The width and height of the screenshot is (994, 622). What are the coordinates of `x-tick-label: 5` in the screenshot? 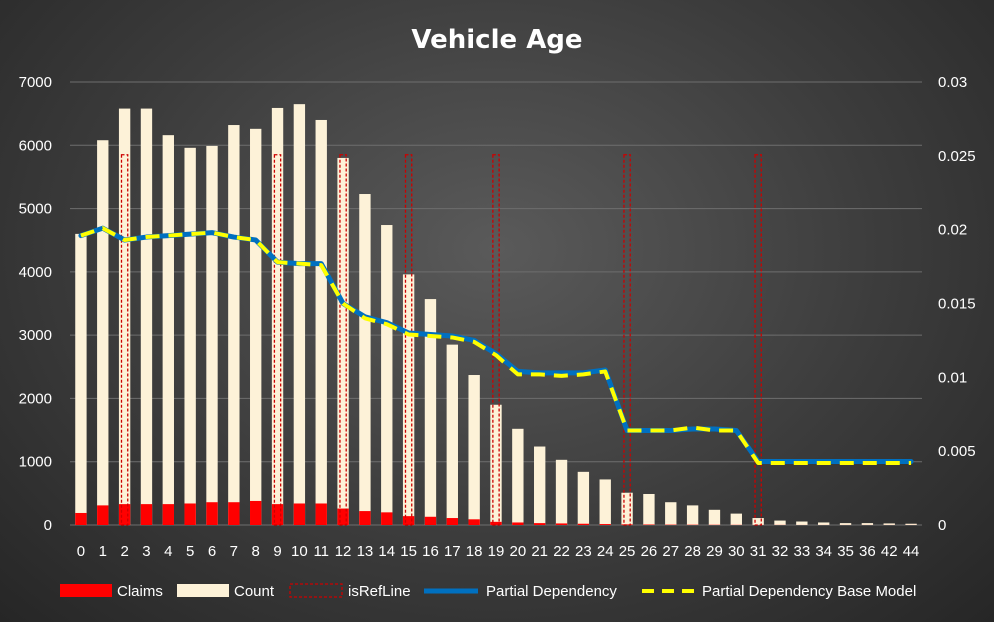 It's located at (190, 551).